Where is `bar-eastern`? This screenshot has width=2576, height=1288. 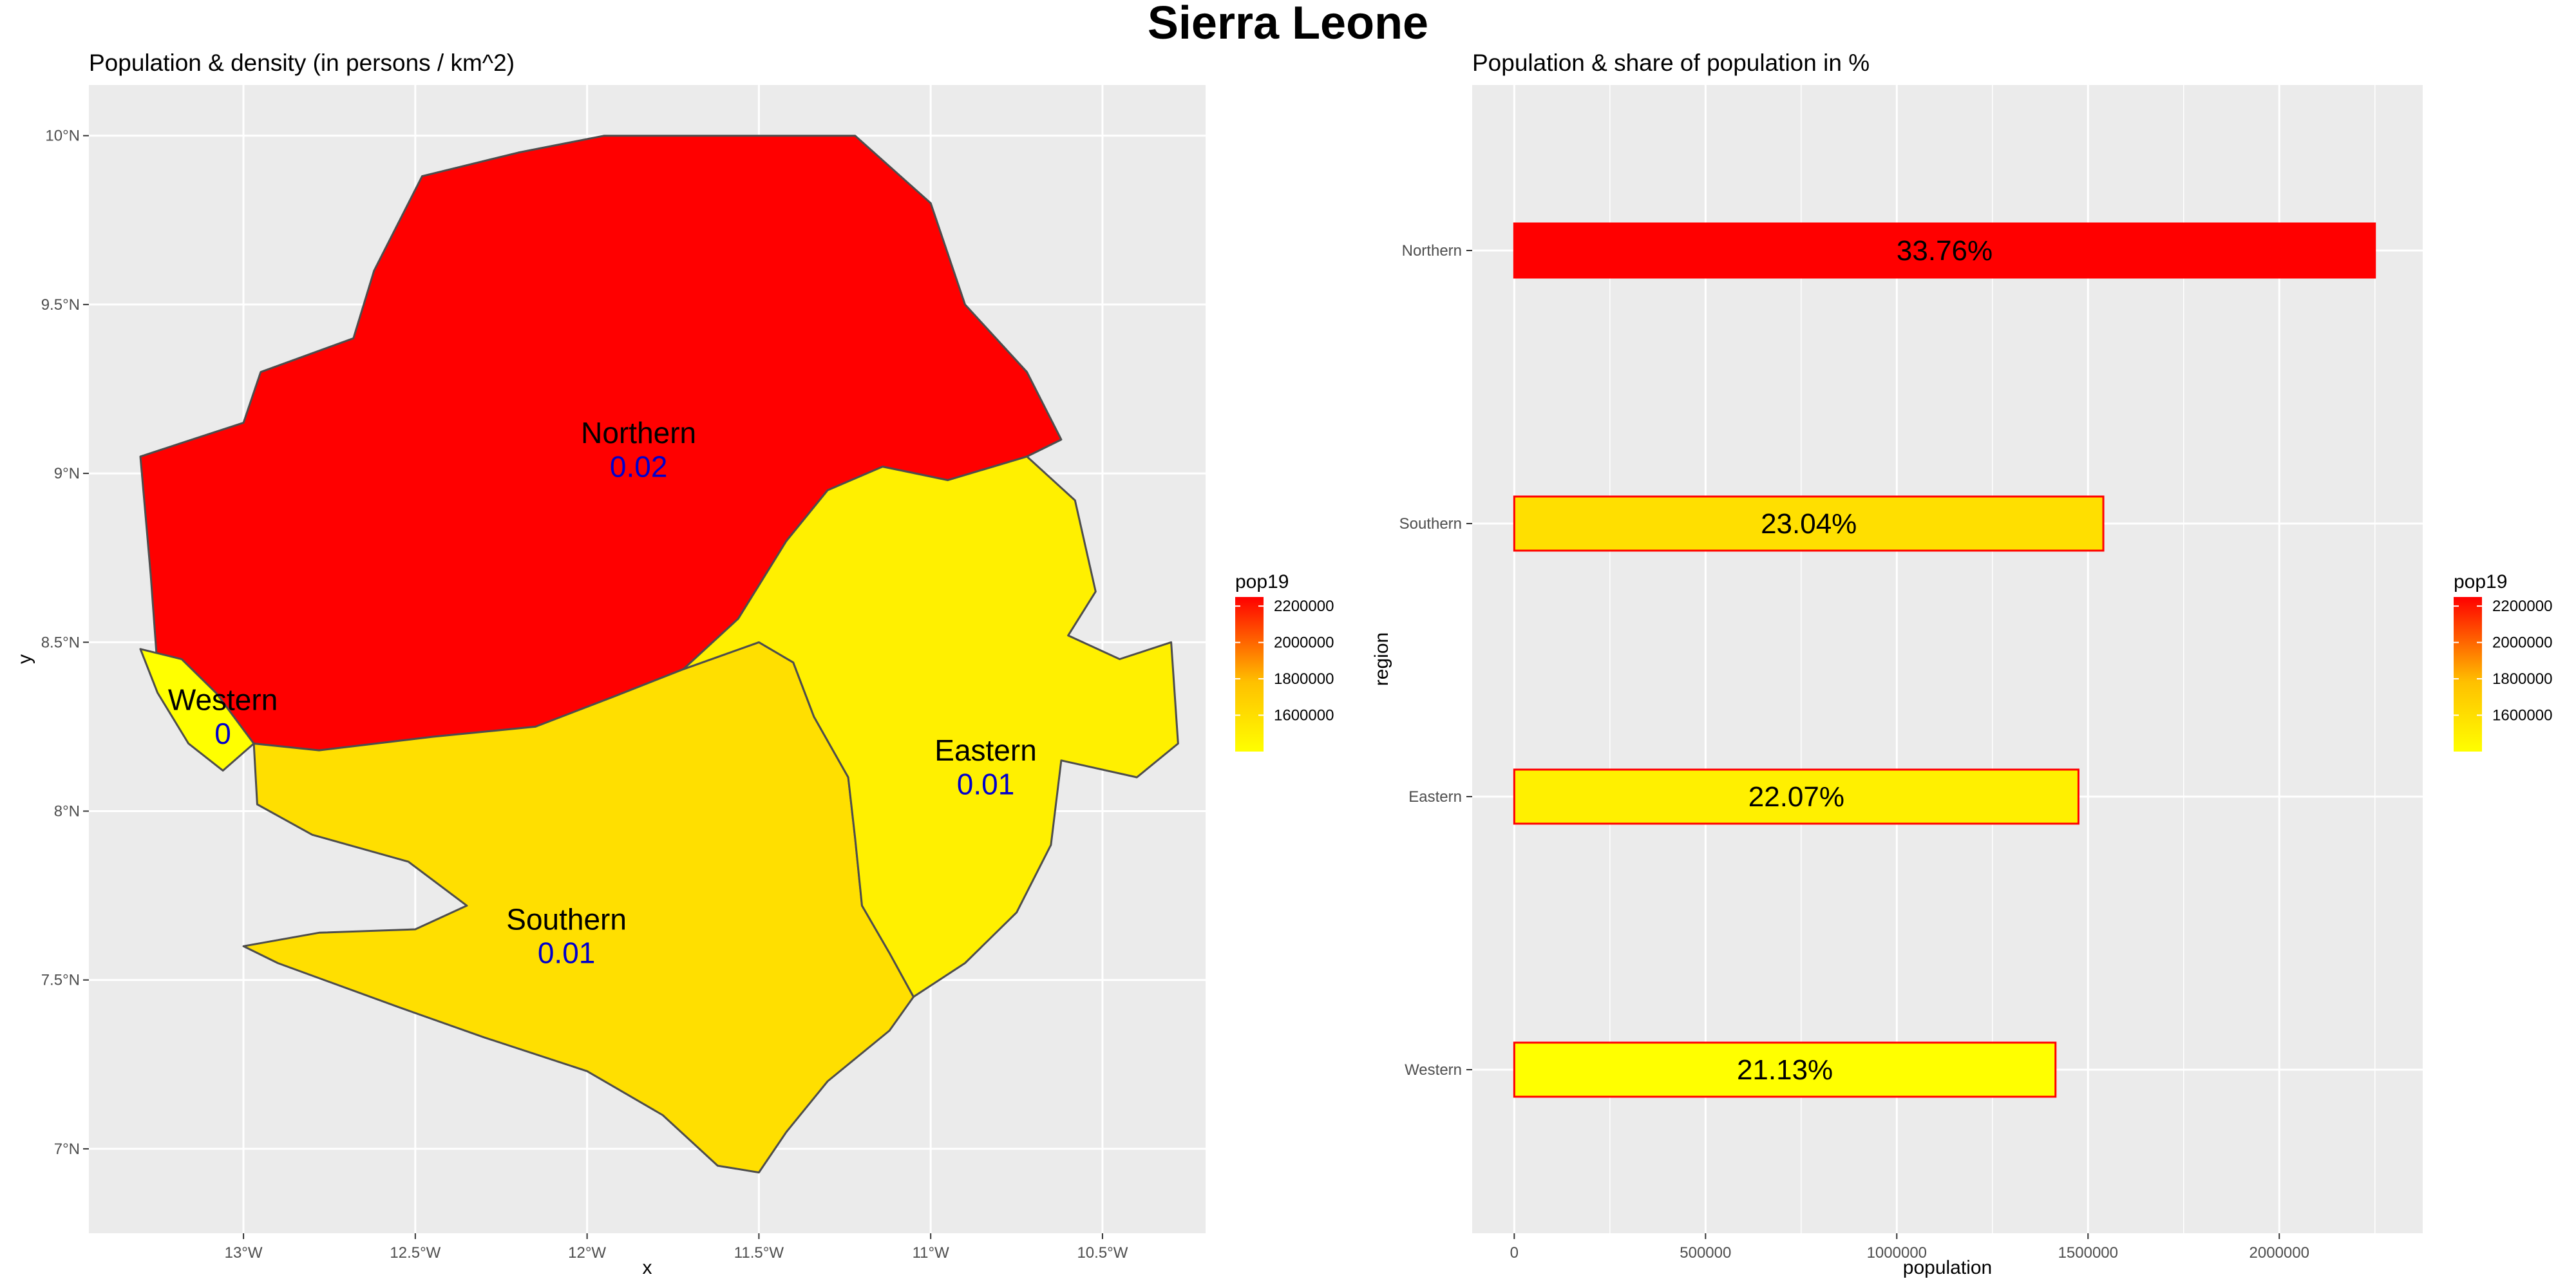
bar-eastern is located at coordinates (1796, 796).